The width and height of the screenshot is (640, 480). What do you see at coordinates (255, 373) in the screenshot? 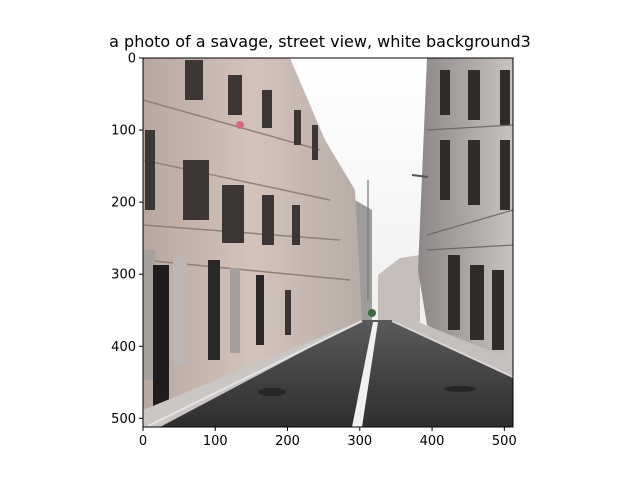
I see `left-curb` at bounding box center [255, 373].